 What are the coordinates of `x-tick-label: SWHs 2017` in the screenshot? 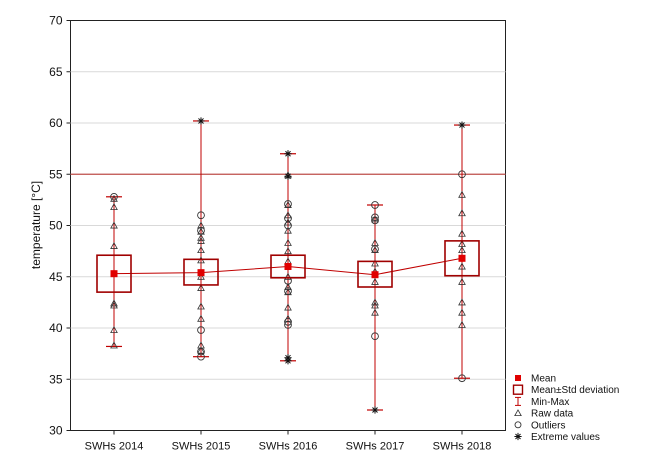 It's located at (375, 447).